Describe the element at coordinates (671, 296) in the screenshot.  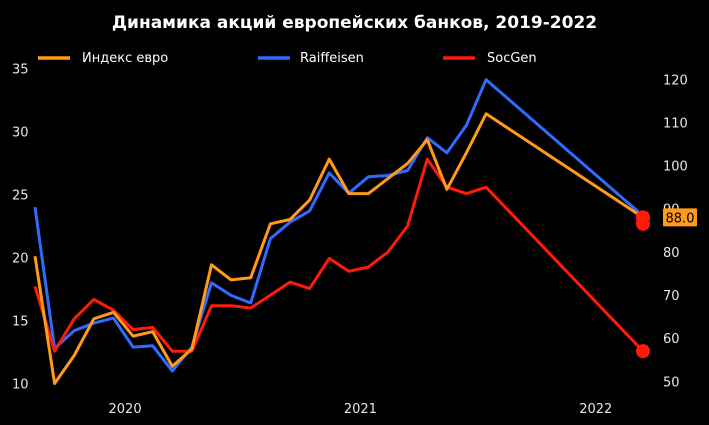
I see `y-right-tick-label: 70` at that location.